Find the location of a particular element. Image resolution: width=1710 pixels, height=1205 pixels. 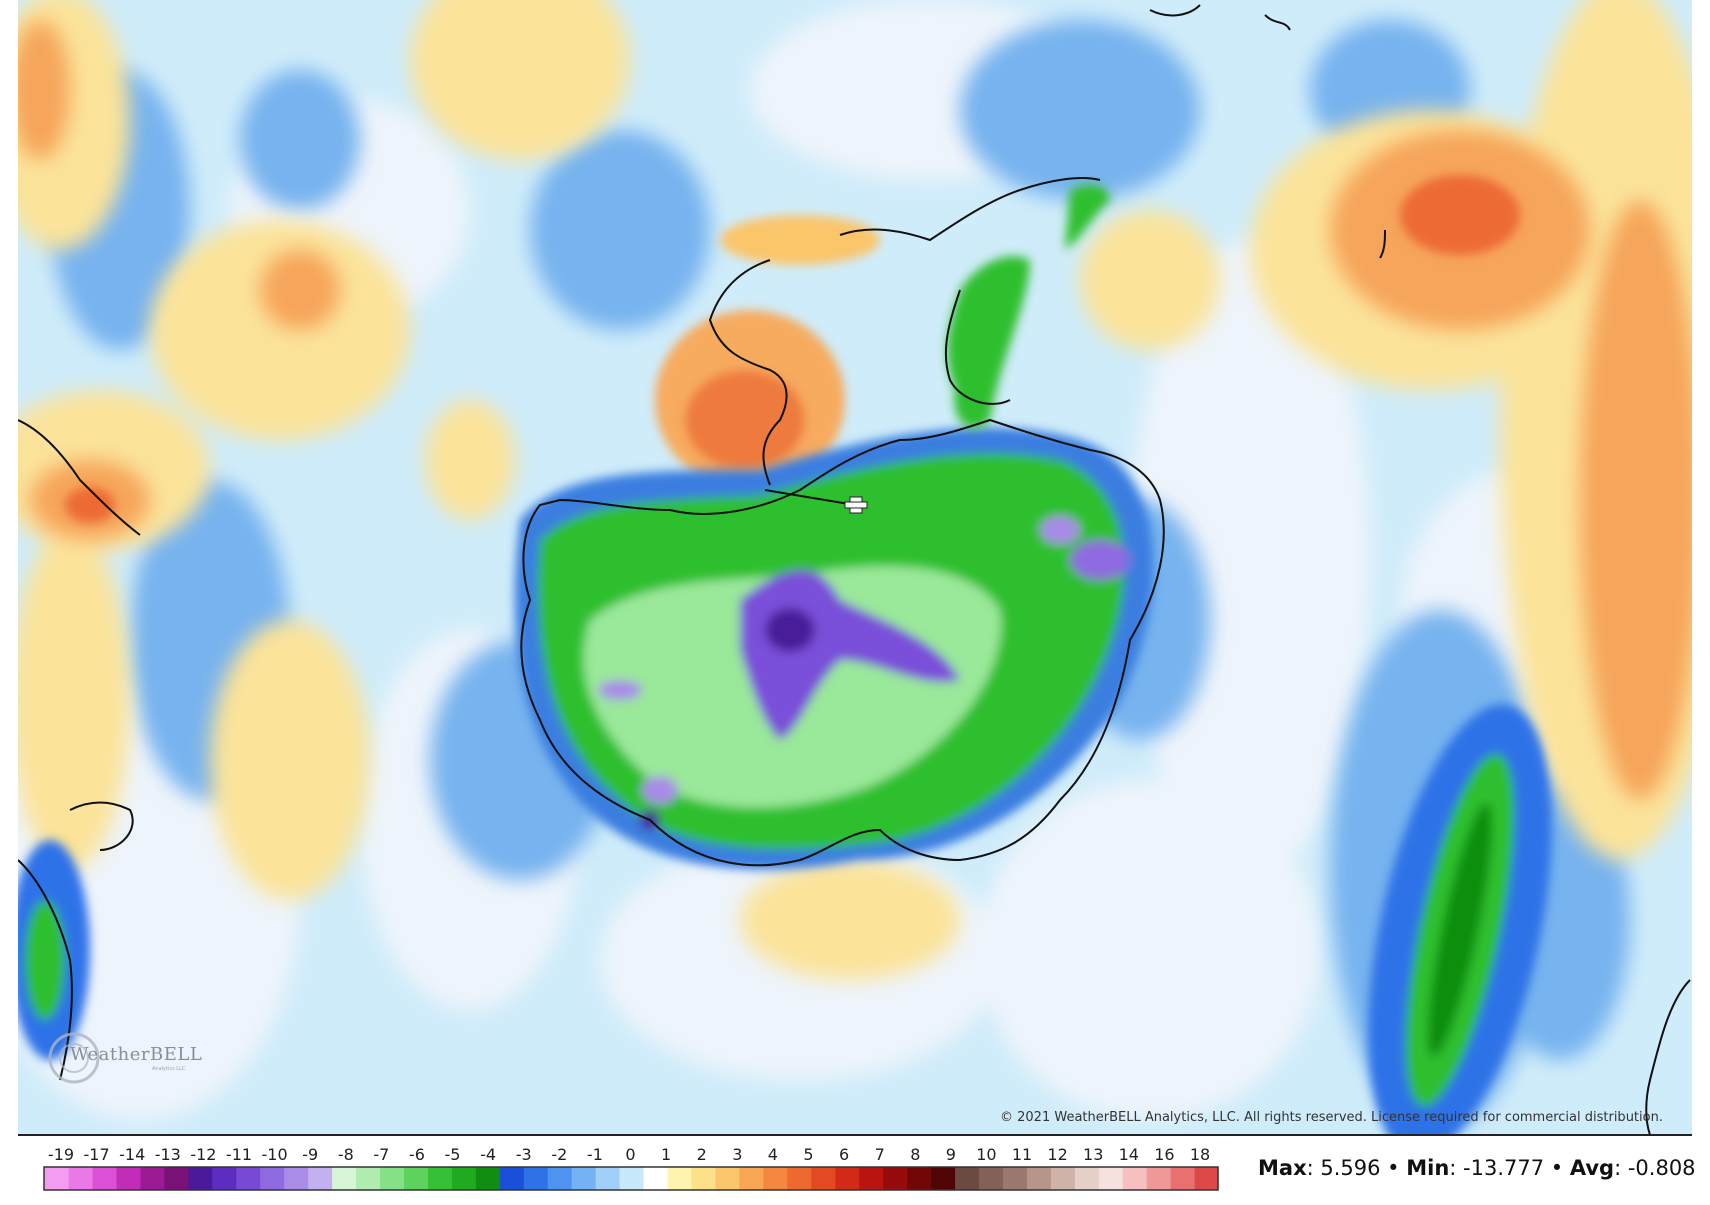

swirl-icon is located at coordinates (74, 1058).